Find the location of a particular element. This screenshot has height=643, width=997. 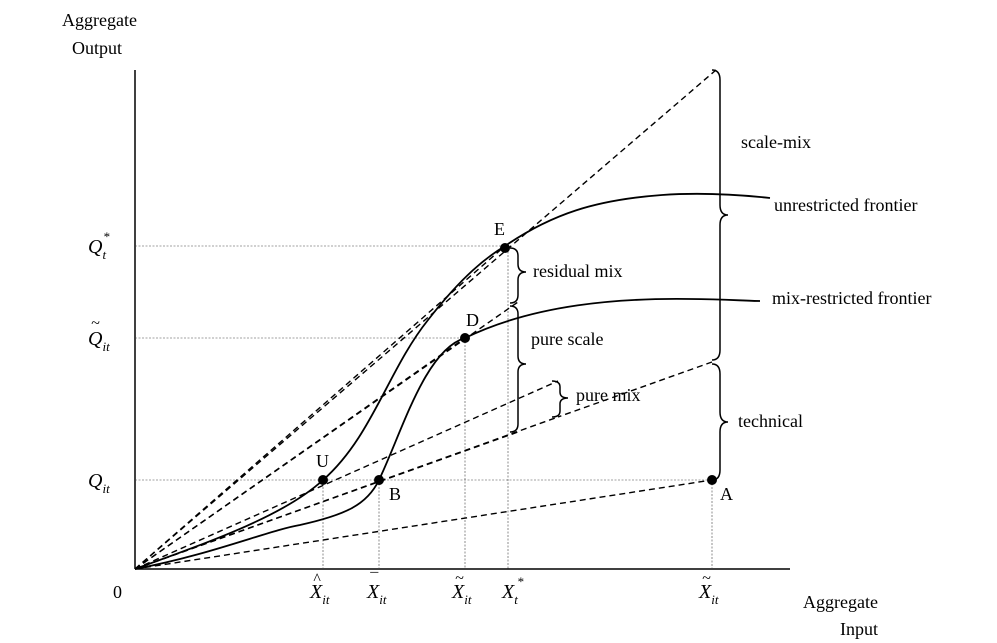

x-axis-title-line2: Input is located at coordinates (859, 629).